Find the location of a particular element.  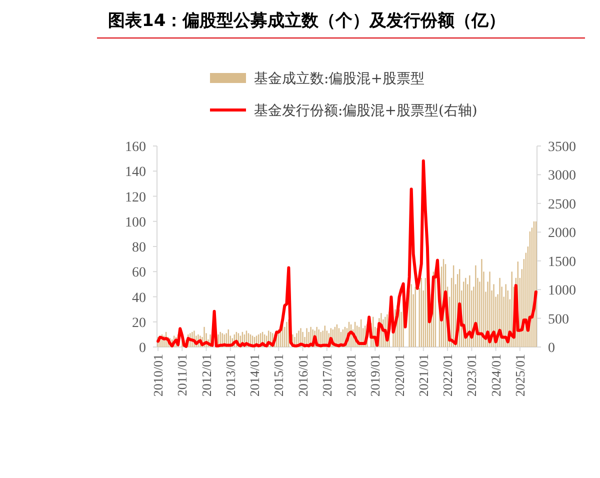

x-tick-label: 2016/01 is located at coordinates (302, 375).